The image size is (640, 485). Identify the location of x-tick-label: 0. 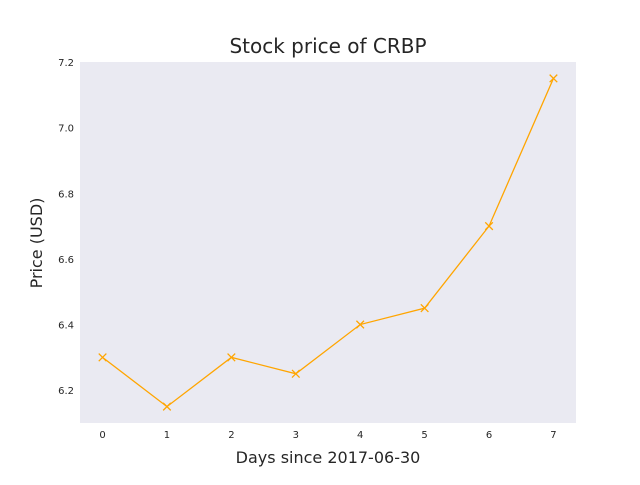
(102, 435).